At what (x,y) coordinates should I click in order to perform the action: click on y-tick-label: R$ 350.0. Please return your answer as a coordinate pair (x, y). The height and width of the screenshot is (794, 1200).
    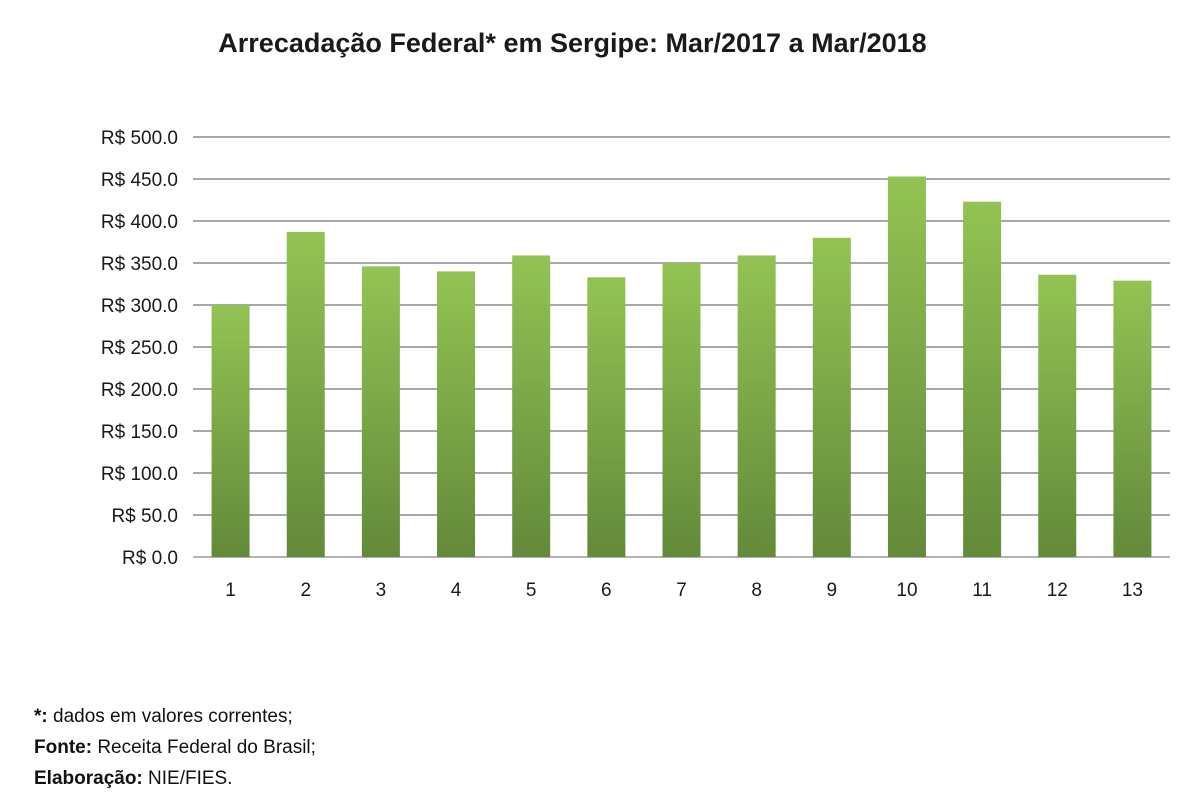
    Looking at the image, I should click on (139, 264).